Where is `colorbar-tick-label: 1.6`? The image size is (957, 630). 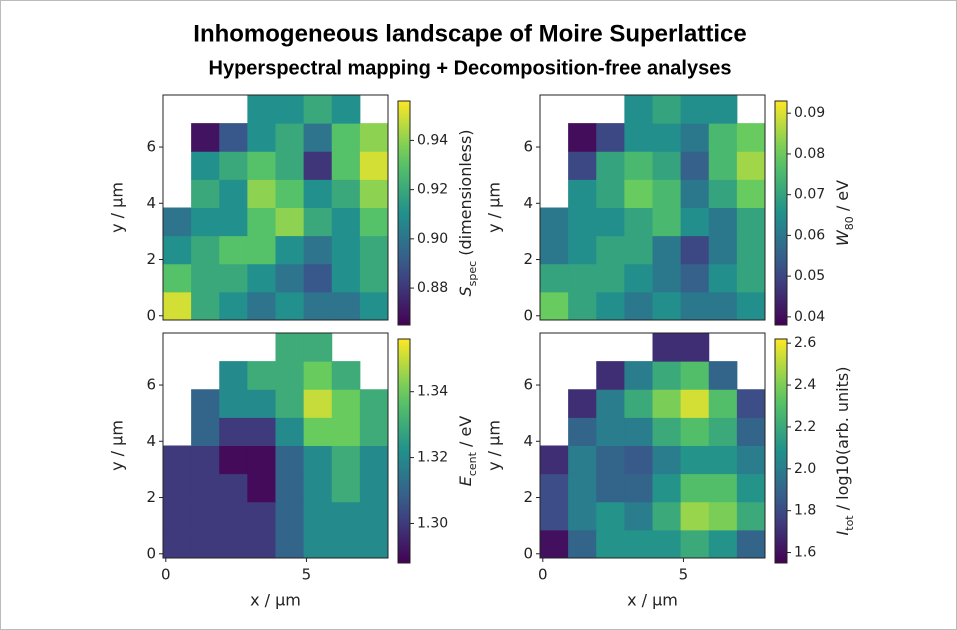 colorbar-tick-label: 1.6 is located at coordinates (805, 553).